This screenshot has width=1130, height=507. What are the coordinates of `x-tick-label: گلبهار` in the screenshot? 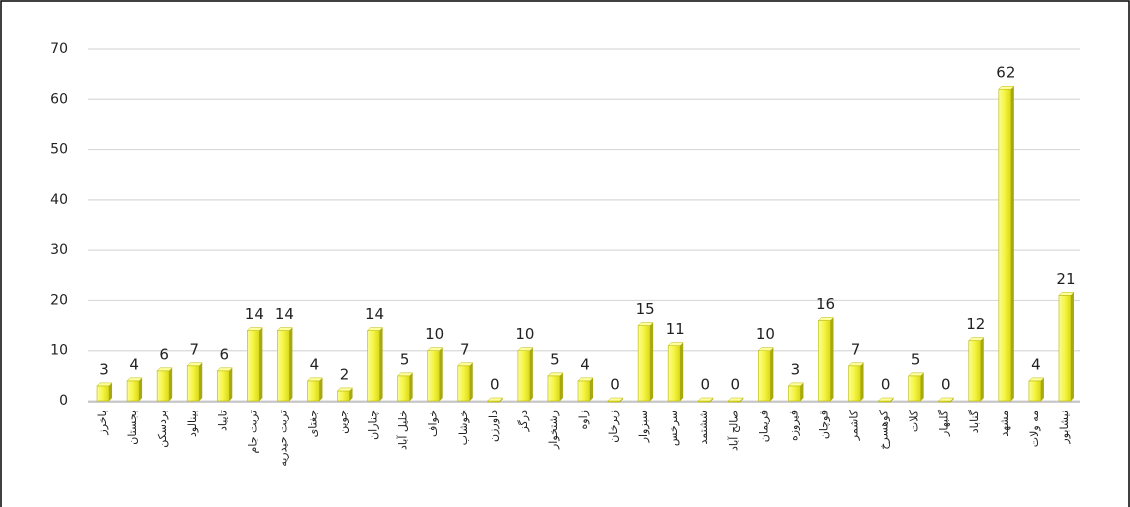 It's located at (944, 423).